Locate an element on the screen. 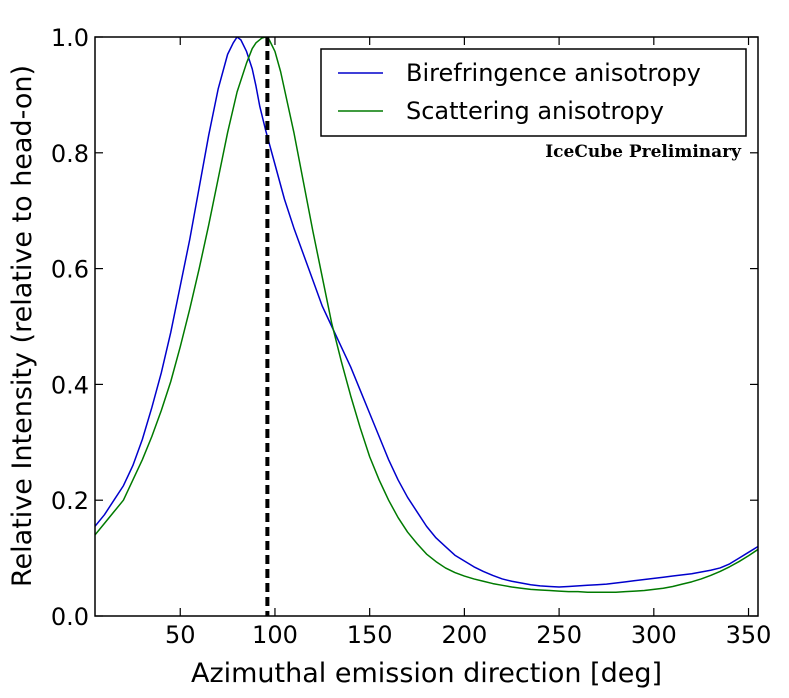  x-tick-label: 250 is located at coordinates (559, 635).